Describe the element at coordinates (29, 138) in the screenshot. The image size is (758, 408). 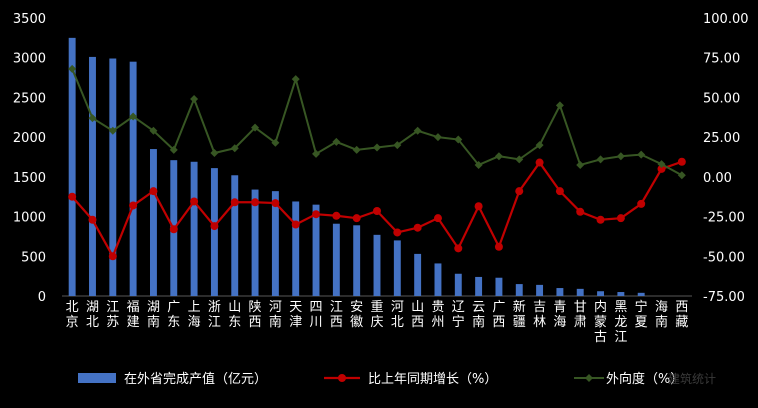
I see `left-tick-label: 2000` at that location.